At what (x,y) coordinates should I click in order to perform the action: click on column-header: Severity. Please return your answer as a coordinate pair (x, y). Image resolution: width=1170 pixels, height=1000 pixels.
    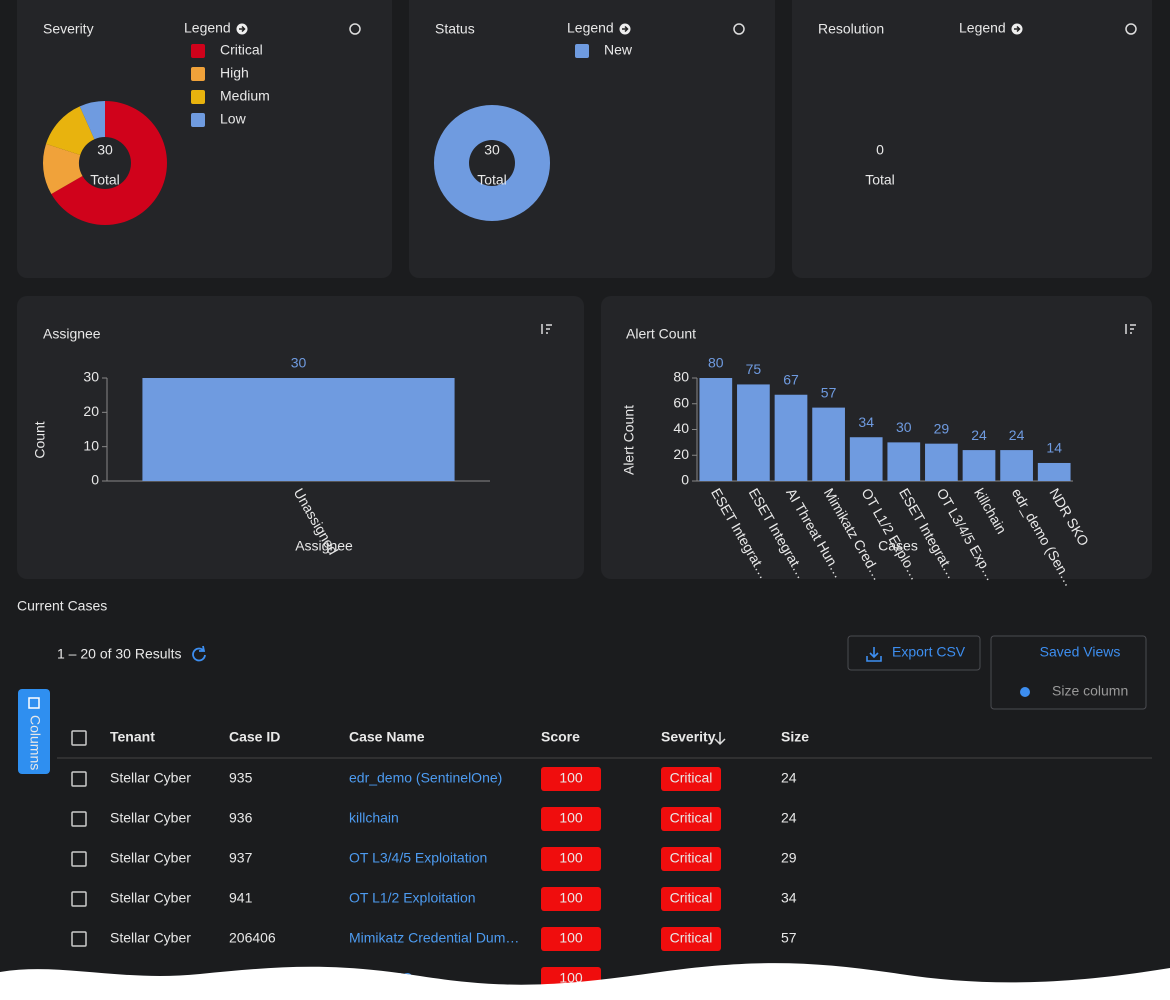
    Looking at the image, I should click on (688, 737).